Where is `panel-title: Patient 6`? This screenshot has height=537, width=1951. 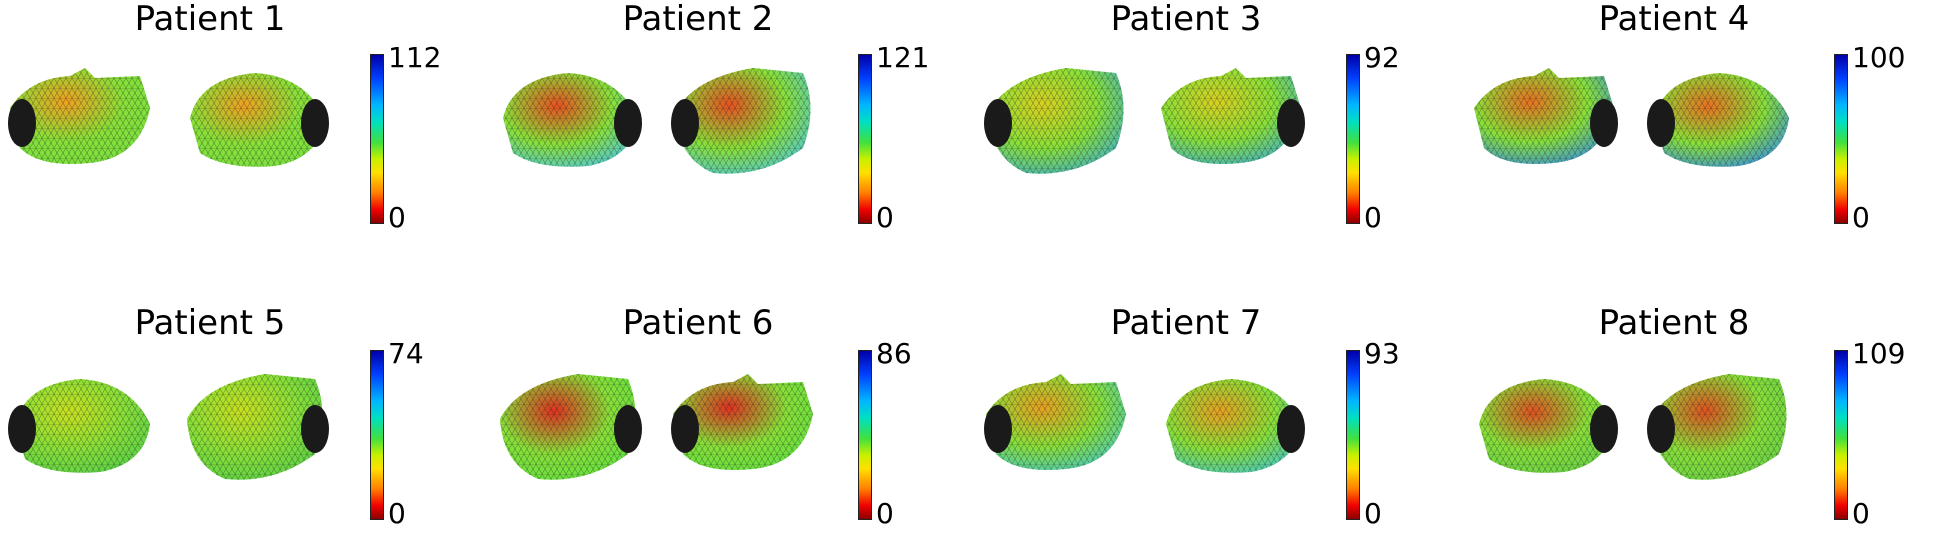 panel-title: Patient 6 is located at coordinates (698, 323).